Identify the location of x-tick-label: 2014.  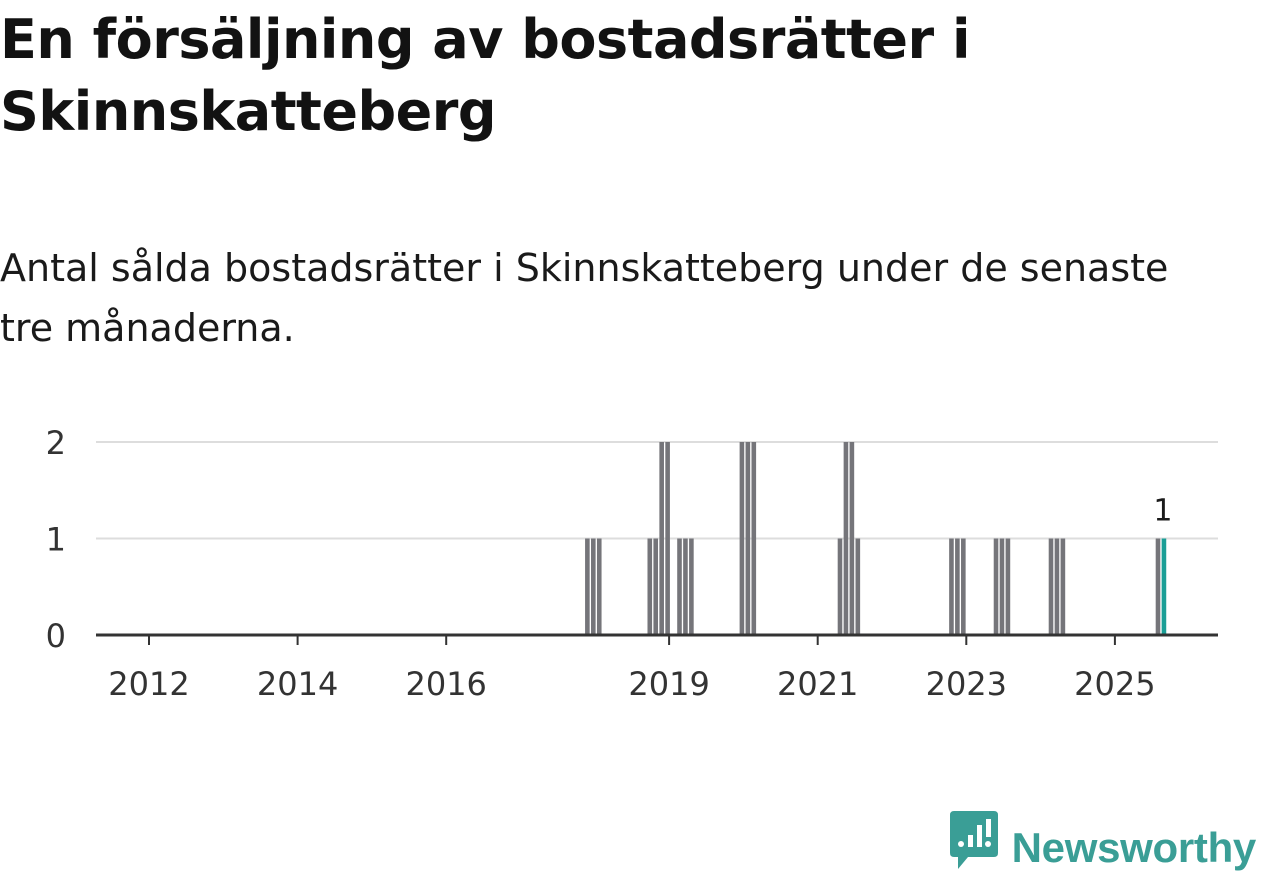
(297, 682).